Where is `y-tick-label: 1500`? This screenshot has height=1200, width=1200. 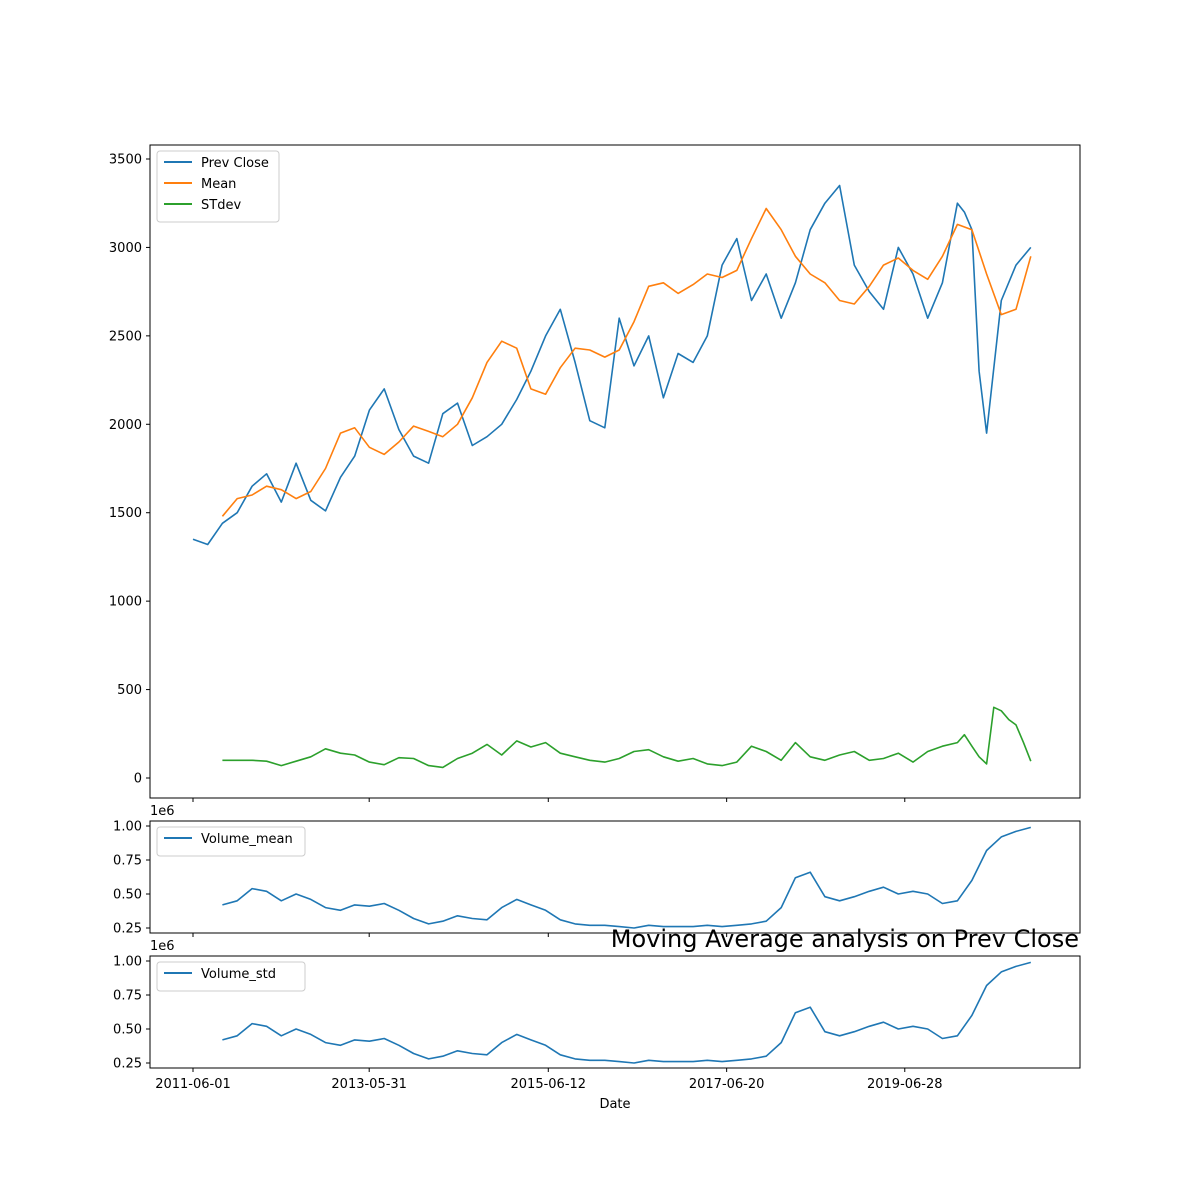 y-tick-label: 1500 is located at coordinates (125, 513).